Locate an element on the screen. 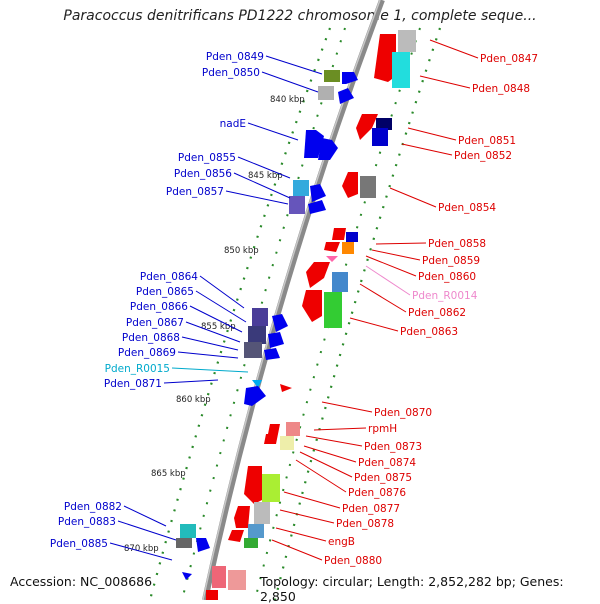  gene-label: Pden_0864 is located at coordinates (169, 277).